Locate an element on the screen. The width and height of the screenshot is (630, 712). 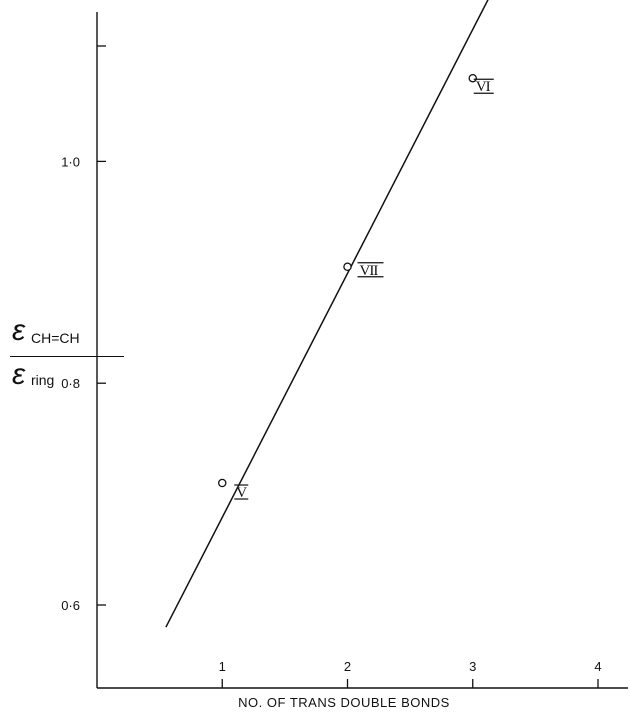
x-tick-label: 1 is located at coordinates (222, 666).